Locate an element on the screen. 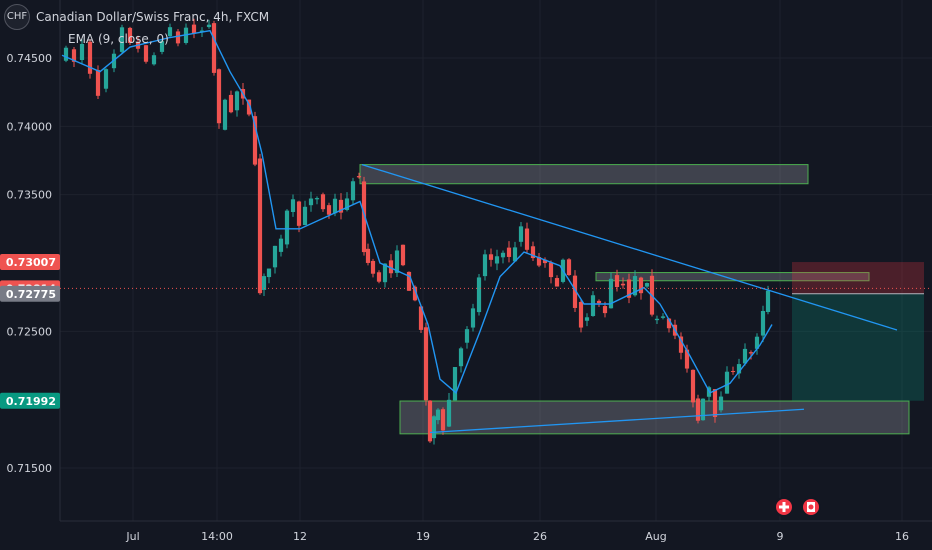  currency-badge: CHF is located at coordinates (17, 17).